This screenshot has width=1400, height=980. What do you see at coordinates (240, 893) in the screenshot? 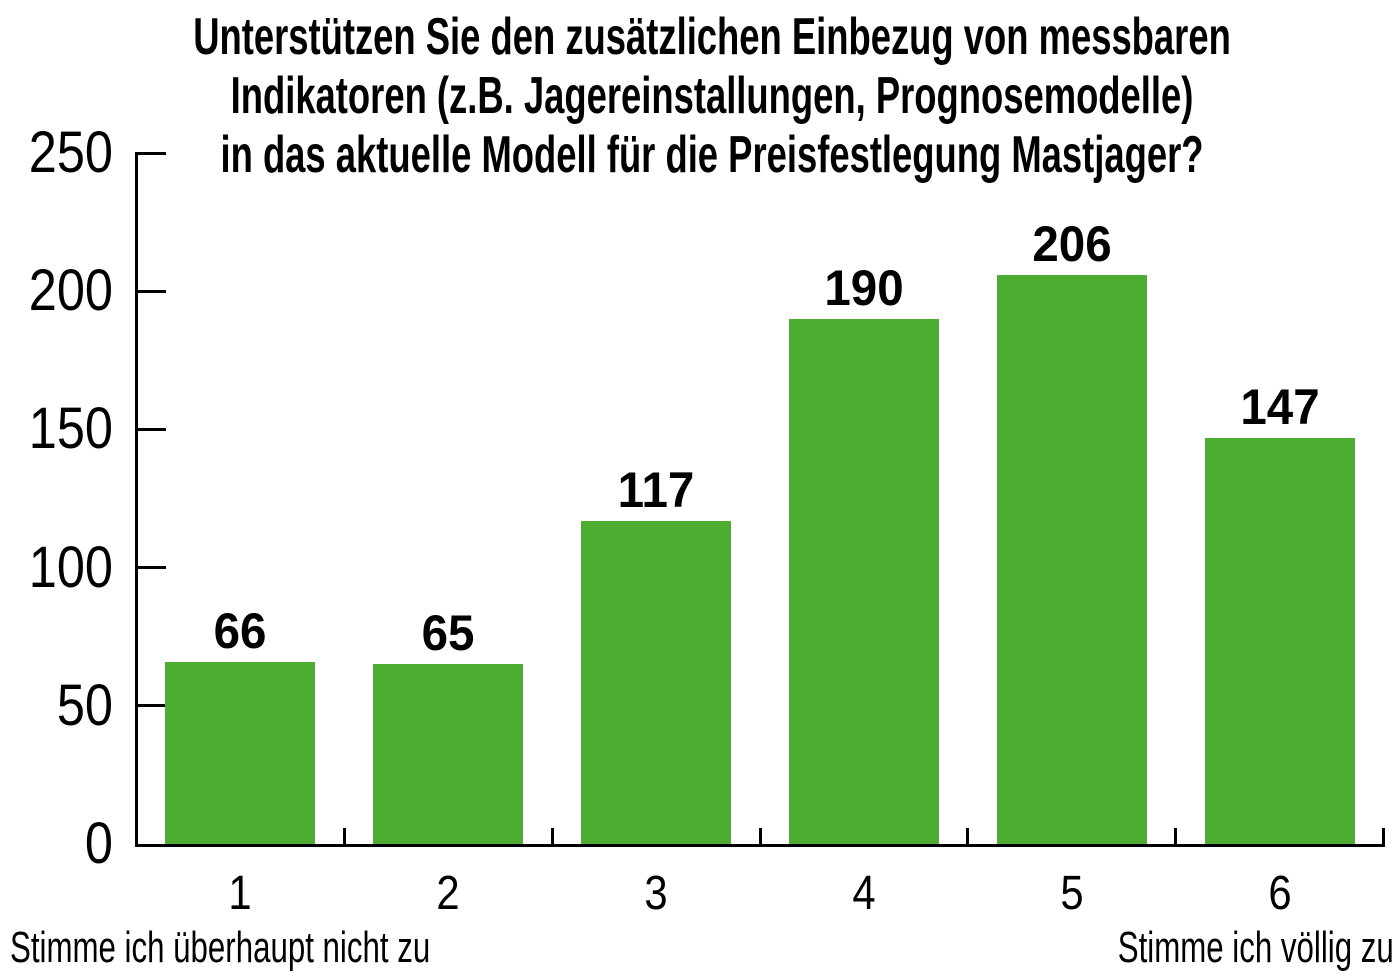
I see `x-tick-label: 1` at bounding box center [240, 893].